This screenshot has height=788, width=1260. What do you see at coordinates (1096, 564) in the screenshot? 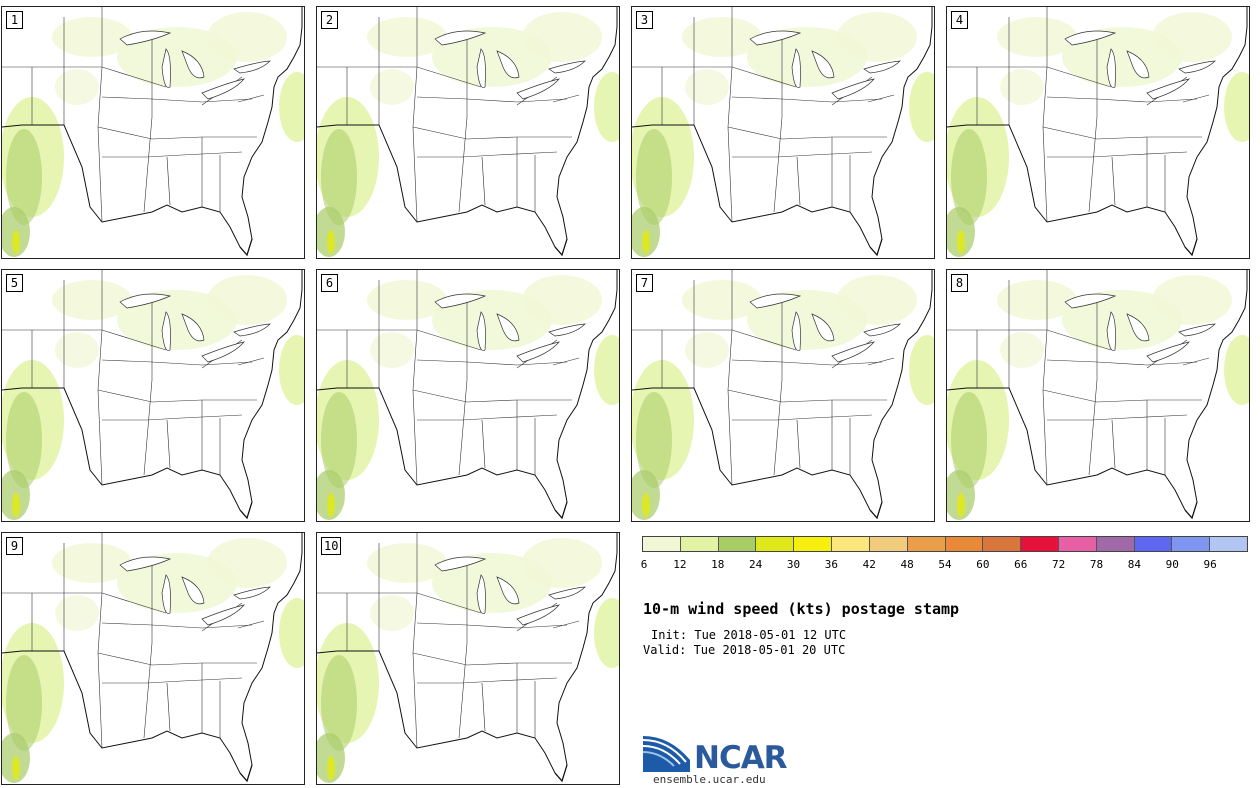
I see `colorbar-tick-label: 78` at bounding box center [1096, 564].